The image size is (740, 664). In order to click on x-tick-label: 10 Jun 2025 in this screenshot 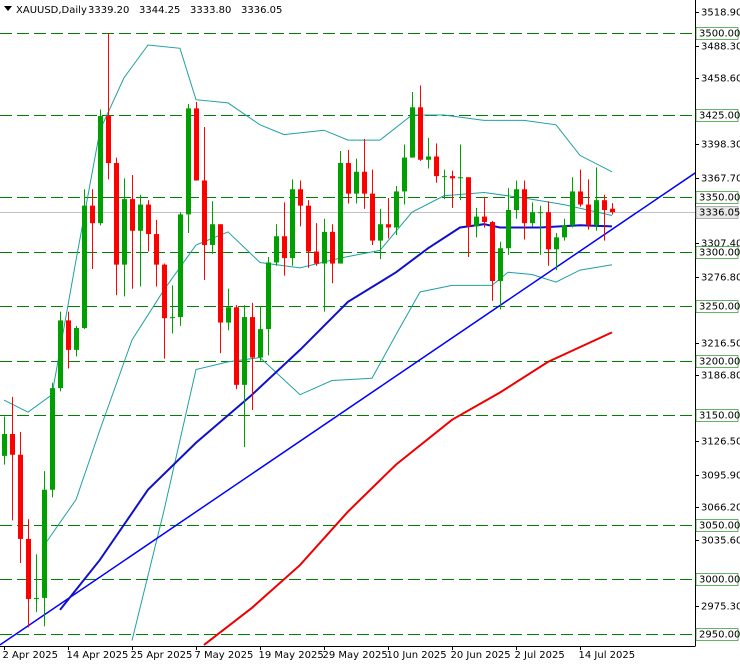, I will do `click(417, 655)`.